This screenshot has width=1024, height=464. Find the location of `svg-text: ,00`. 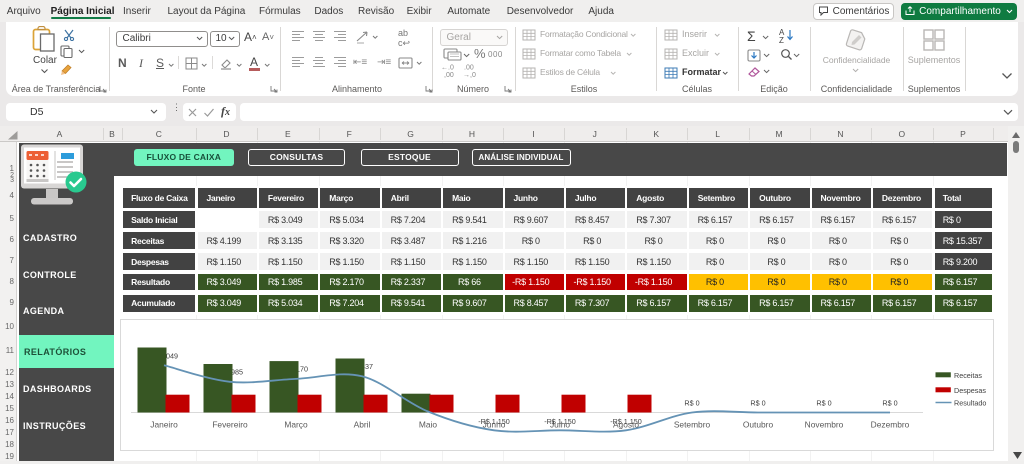

svg-text: ,00 is located at coordinates (449, 75).